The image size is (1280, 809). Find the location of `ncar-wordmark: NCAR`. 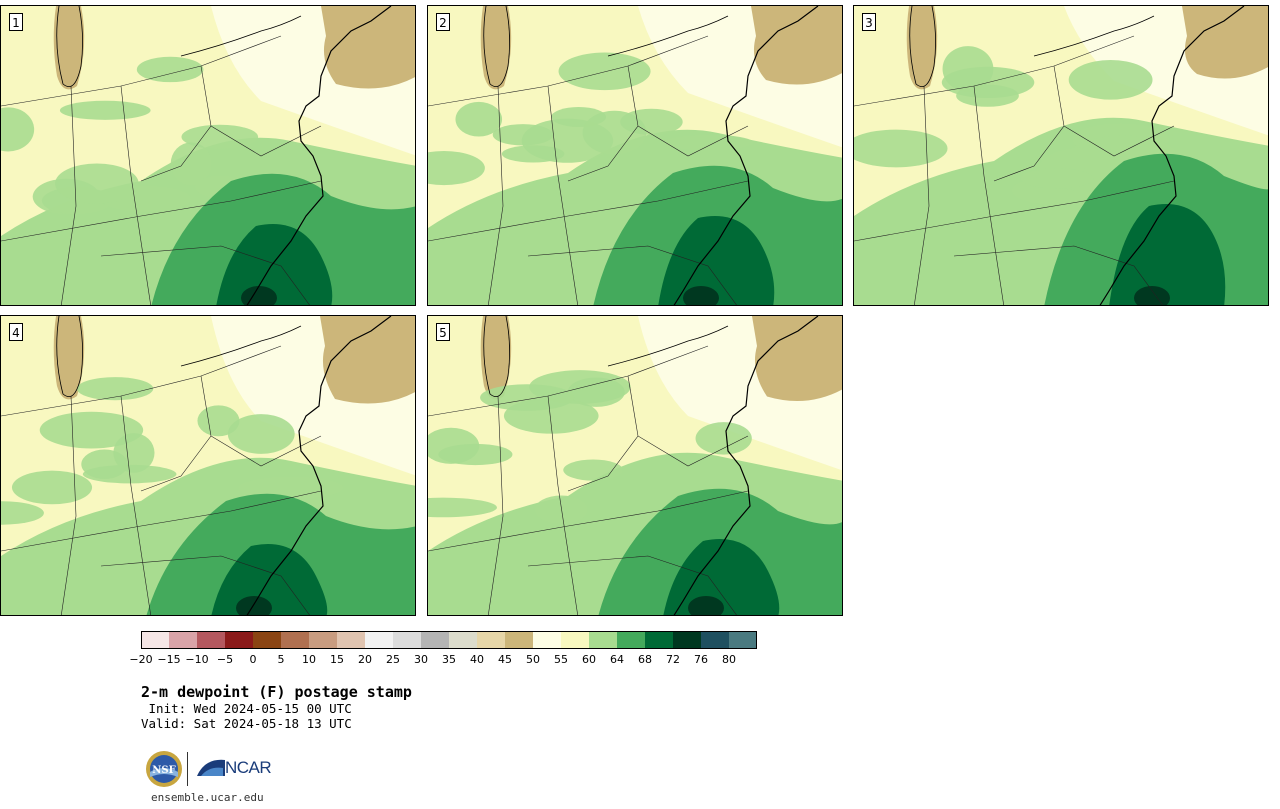

ncar-wordmark: NCAR is located at coordinates (248, 767).